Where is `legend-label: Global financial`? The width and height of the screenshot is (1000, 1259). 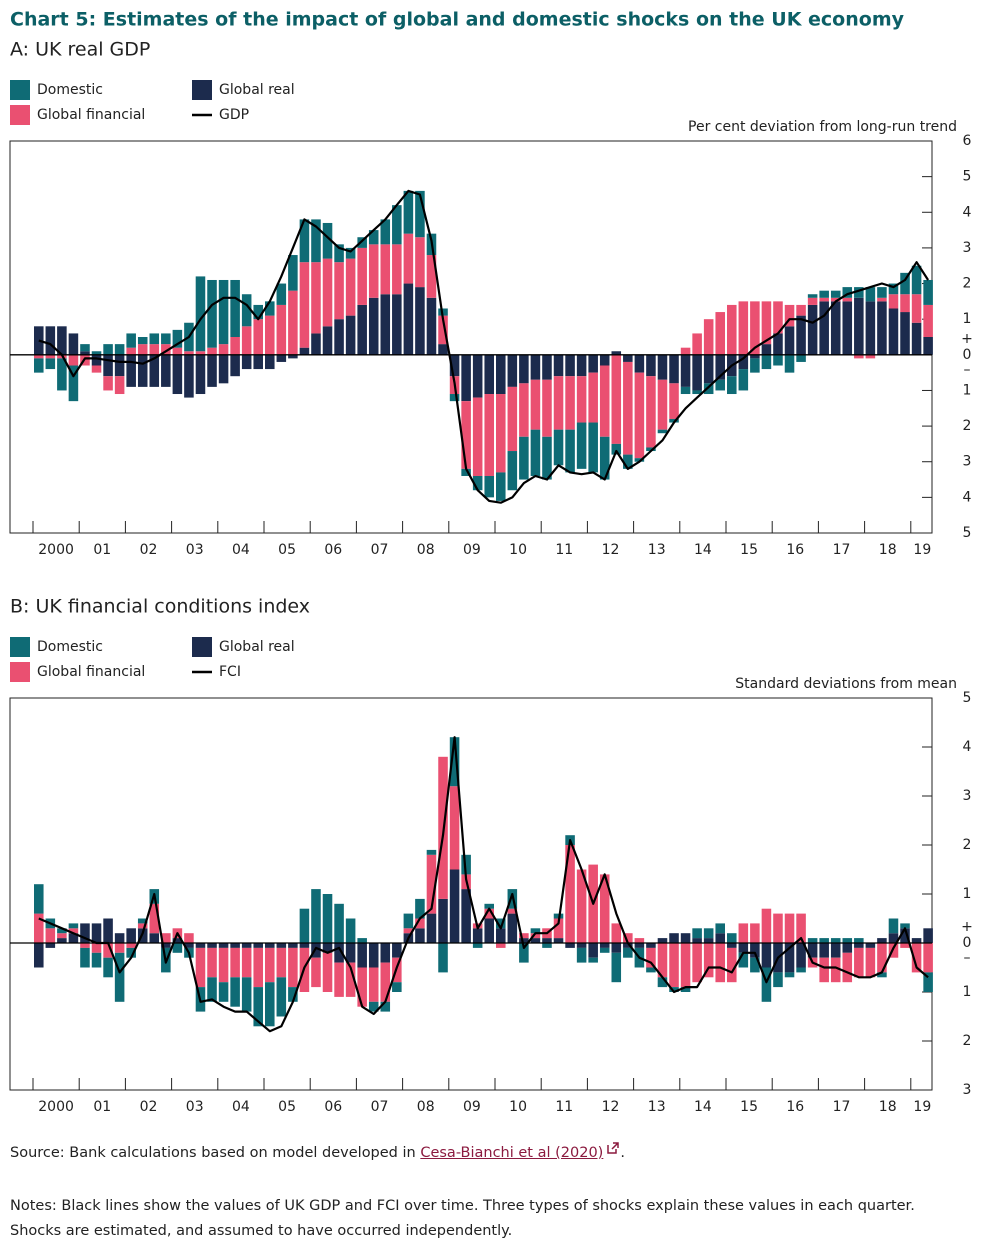
legend-label: Global financial is located at coordinates (91, 115).